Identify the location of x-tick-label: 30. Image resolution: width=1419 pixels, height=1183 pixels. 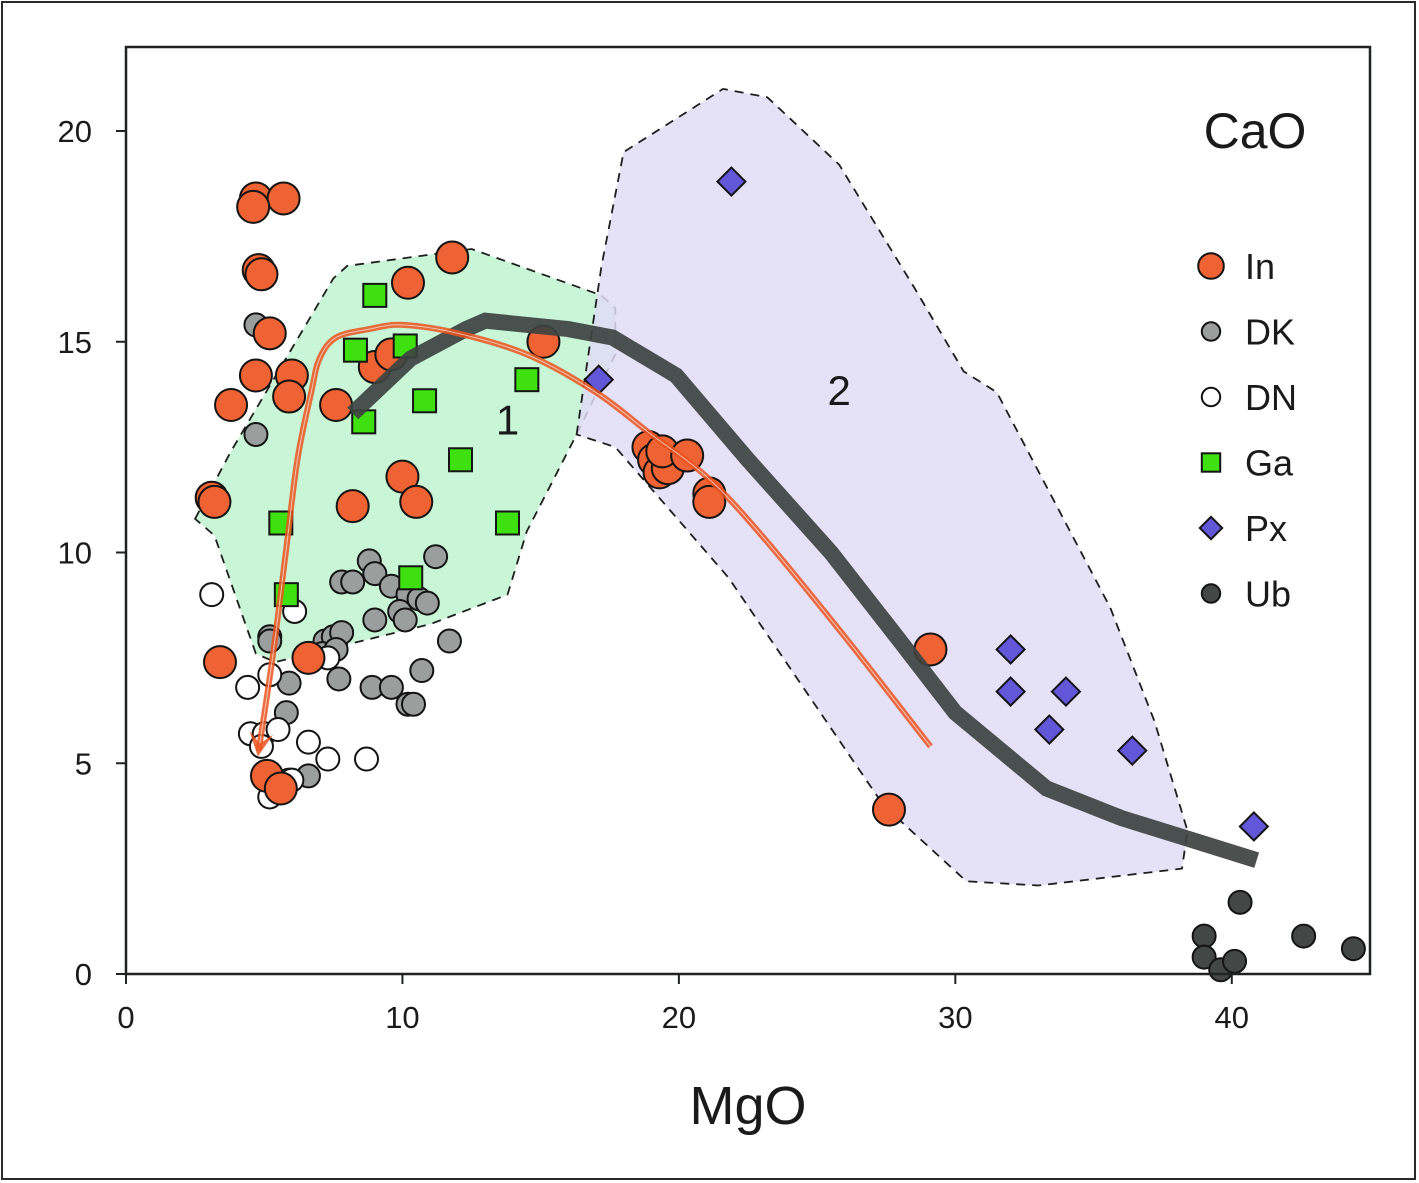
(955, 1017).